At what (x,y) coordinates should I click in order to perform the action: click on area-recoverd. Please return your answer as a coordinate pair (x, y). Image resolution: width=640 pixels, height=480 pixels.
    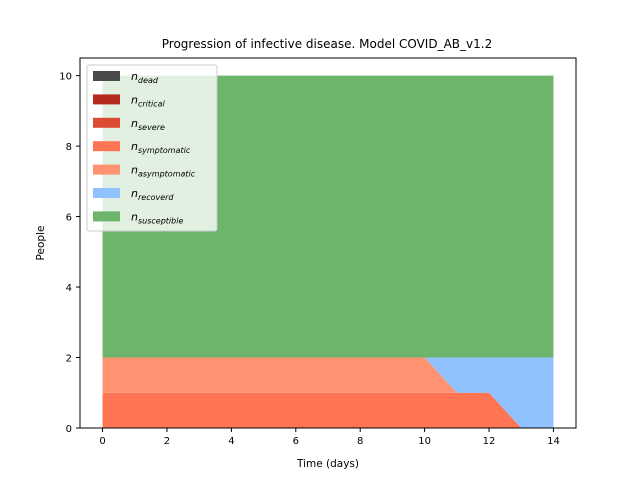
    Looking at the image, I should click on (328, 392).